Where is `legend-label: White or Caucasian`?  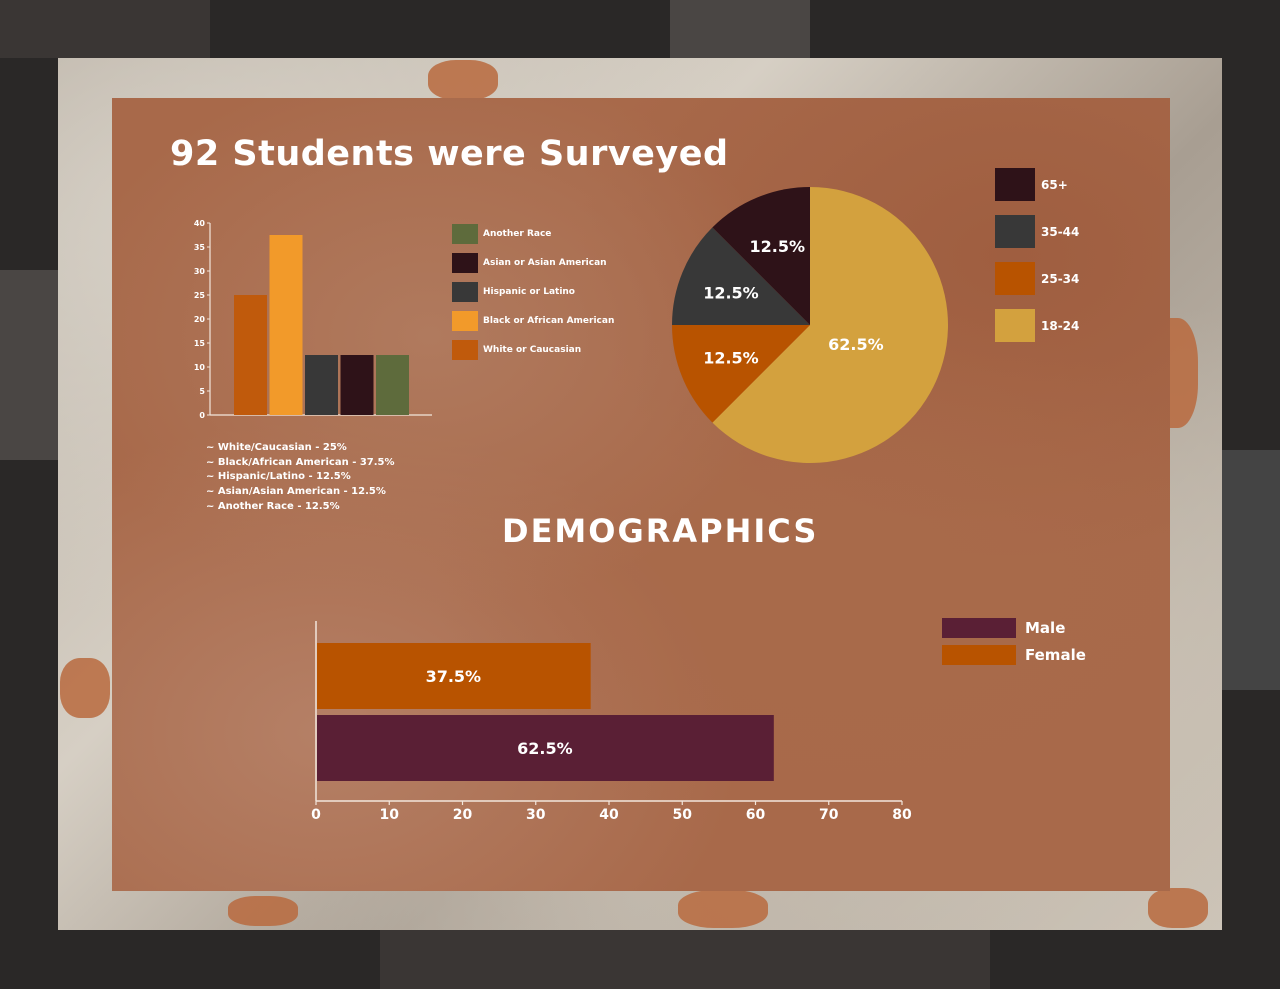
legend-label: White or Caucasian is located at coordinates (532, 350).